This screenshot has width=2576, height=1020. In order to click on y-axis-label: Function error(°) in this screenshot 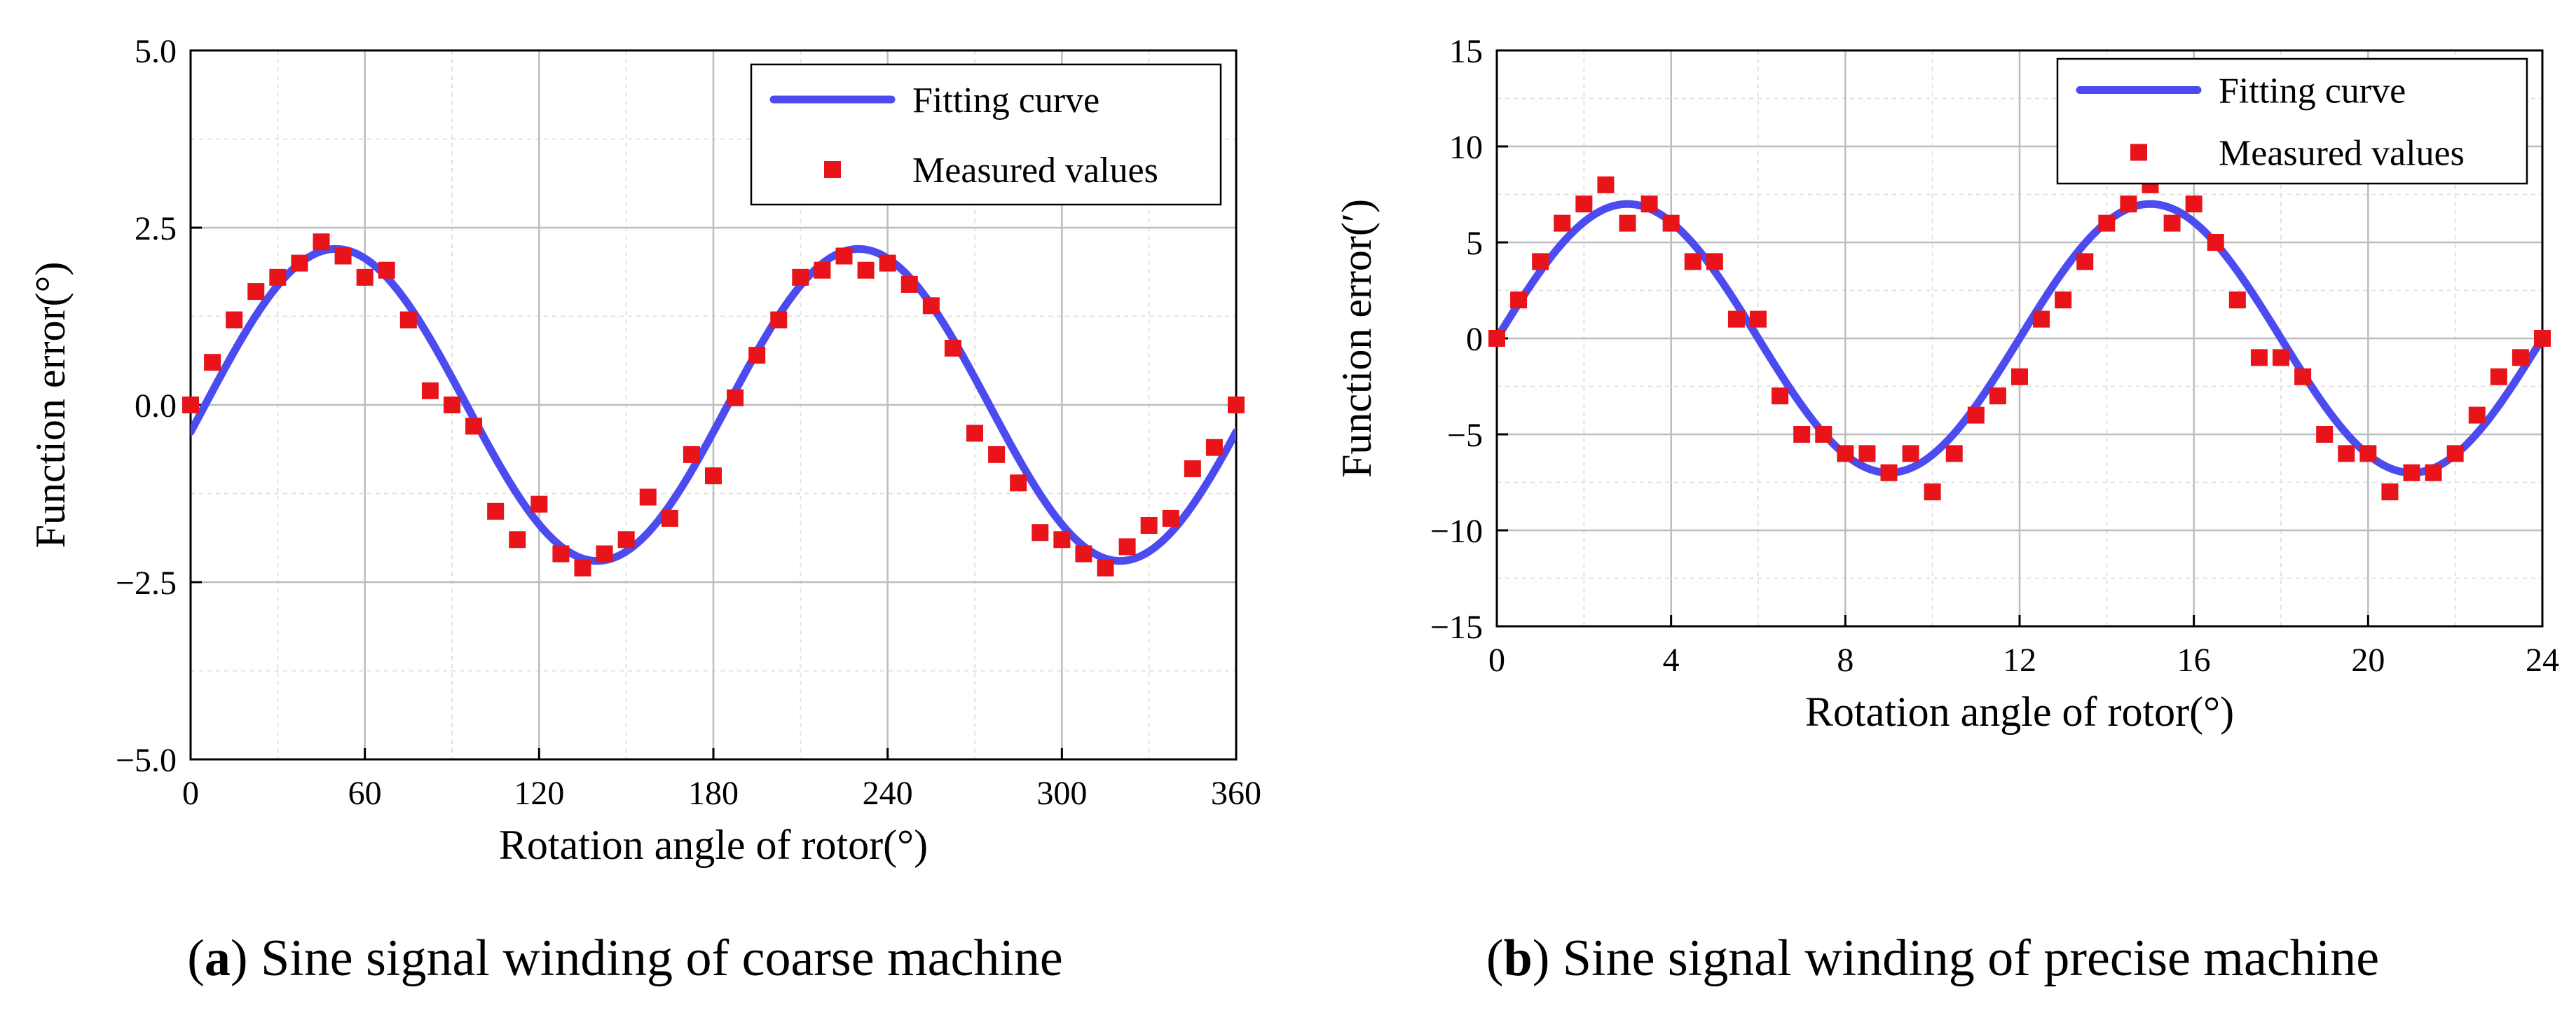, I will do `click(50, 405)`.